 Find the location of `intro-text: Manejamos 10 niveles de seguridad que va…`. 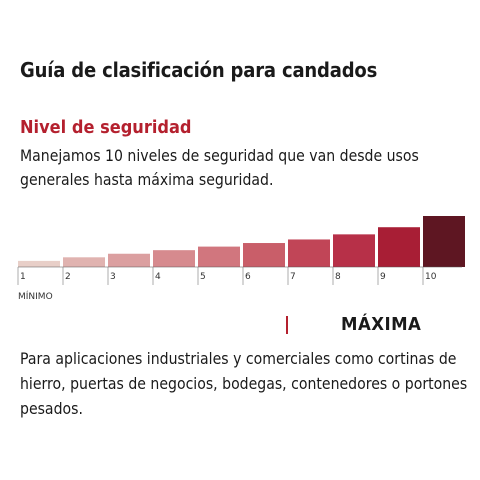

intro-text: Manejamos 10 niveles de seguridad que va… is located at coordinates (219, 167).